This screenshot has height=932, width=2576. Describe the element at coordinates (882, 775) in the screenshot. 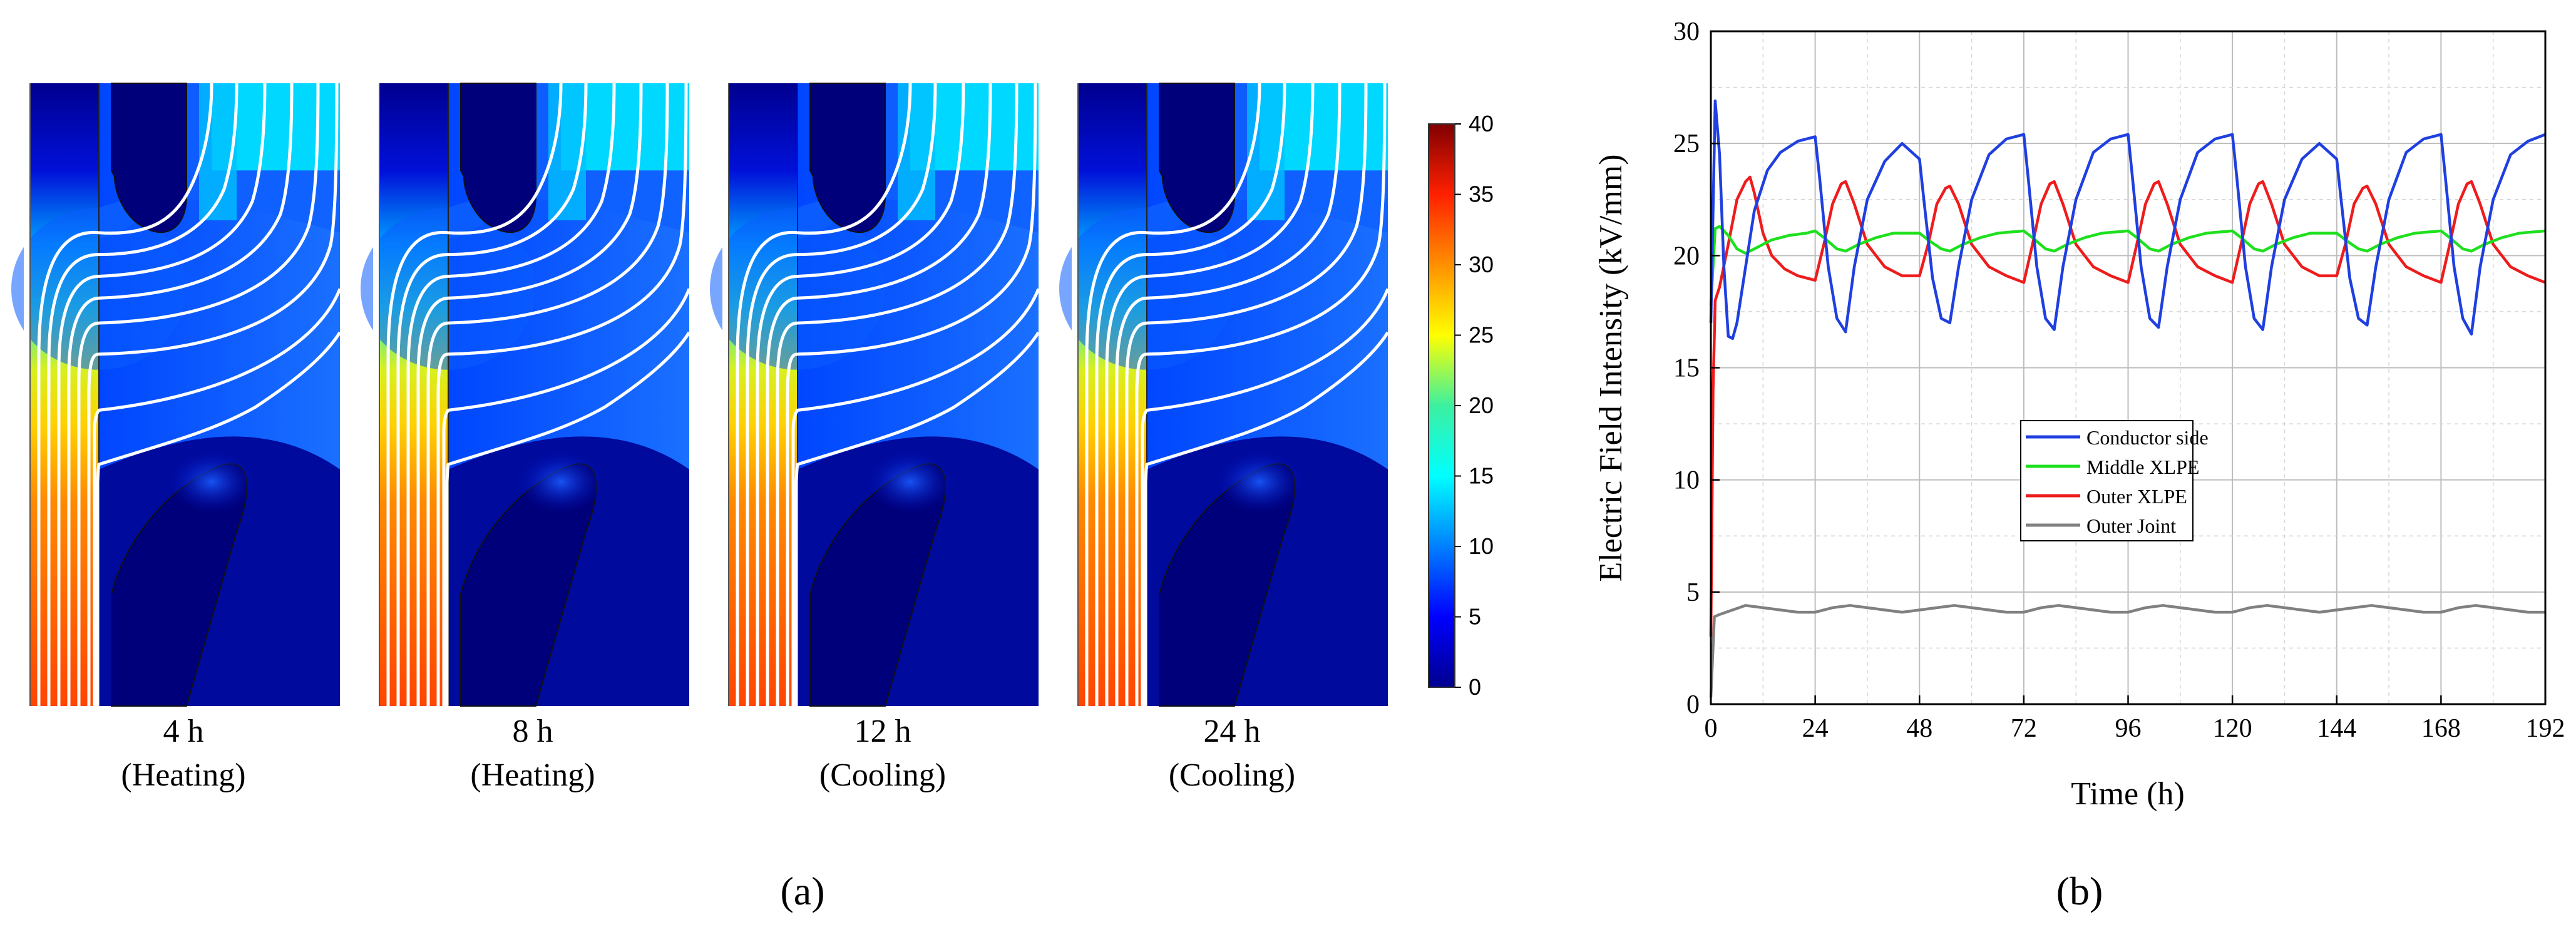

I see `map-3-mode: (Cooling)` at that location.